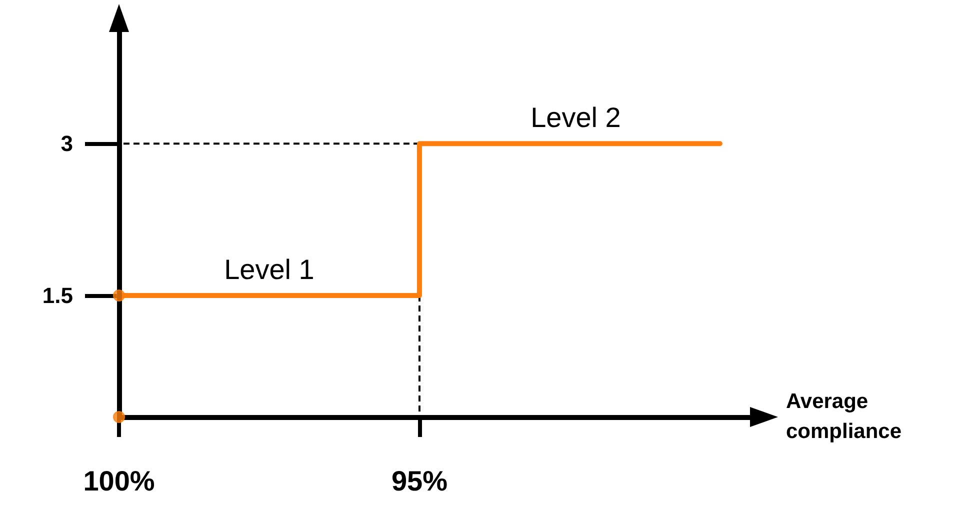 The height and width of the screenshot is (511, 956). I want to click on y-tick-label: 3, so click(66, 143).